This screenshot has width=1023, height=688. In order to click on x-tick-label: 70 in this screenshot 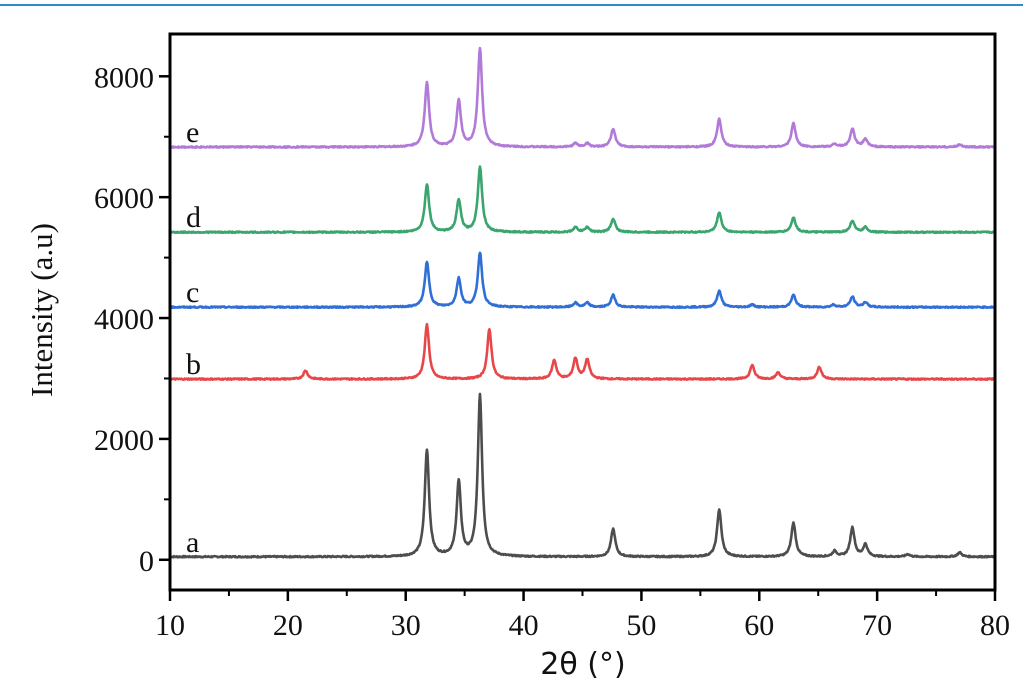, I will do `click(877, 625)`.